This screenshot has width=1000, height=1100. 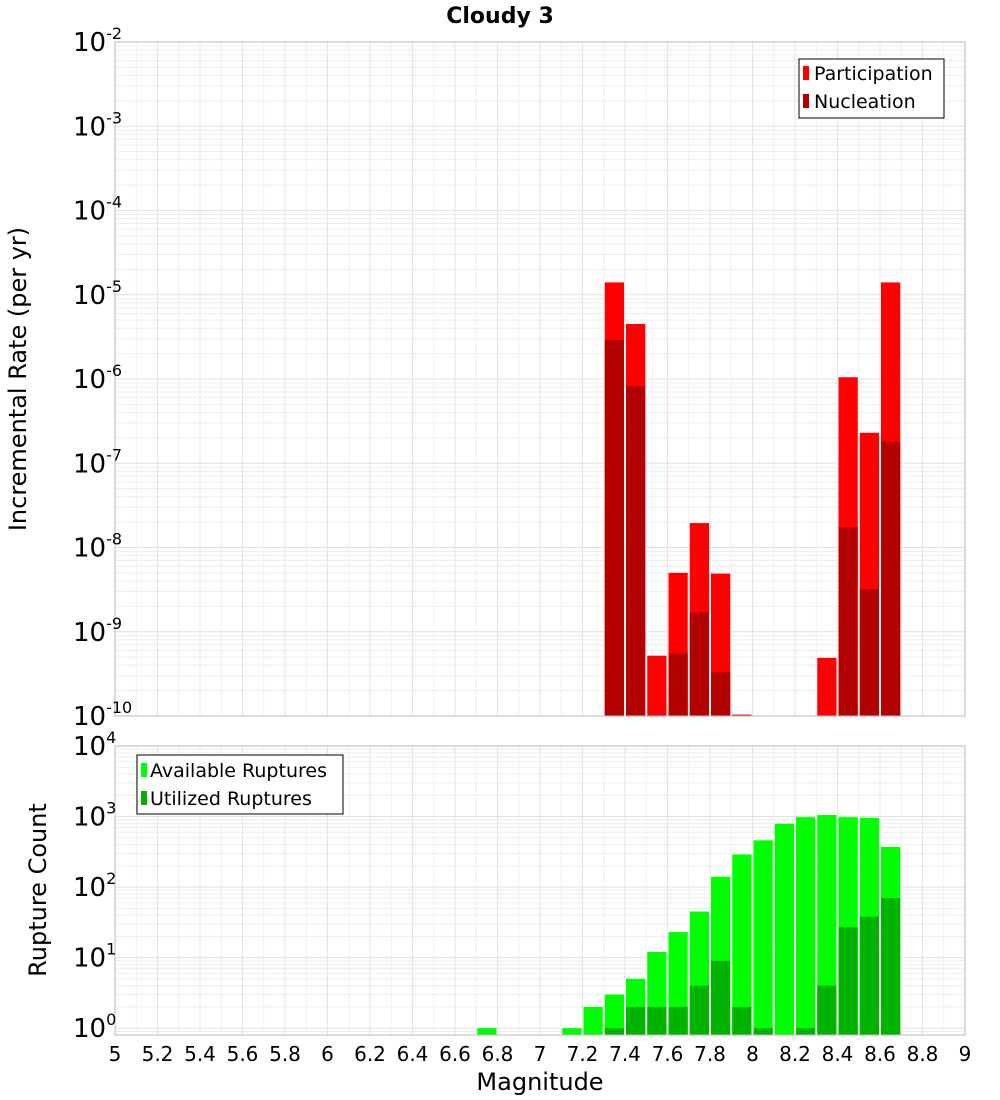 I want to click on x-tick-label: 8, so click(x=752, y=1054).